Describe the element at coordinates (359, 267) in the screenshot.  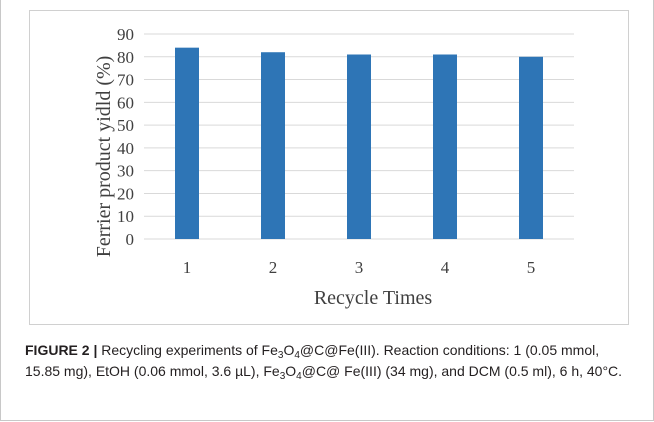
I see `x-tick-label: 3` at that location.